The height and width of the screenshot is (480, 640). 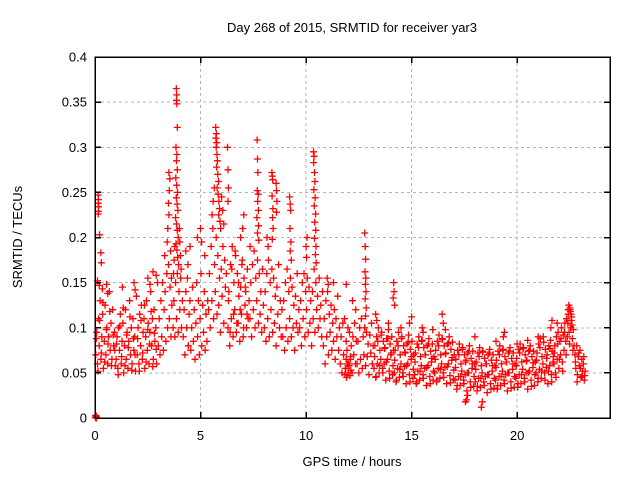 What do you see at coordinates (83, 418) in the screenshot?
I see `y-tick-label: 0` at bounding box center [83, 418].